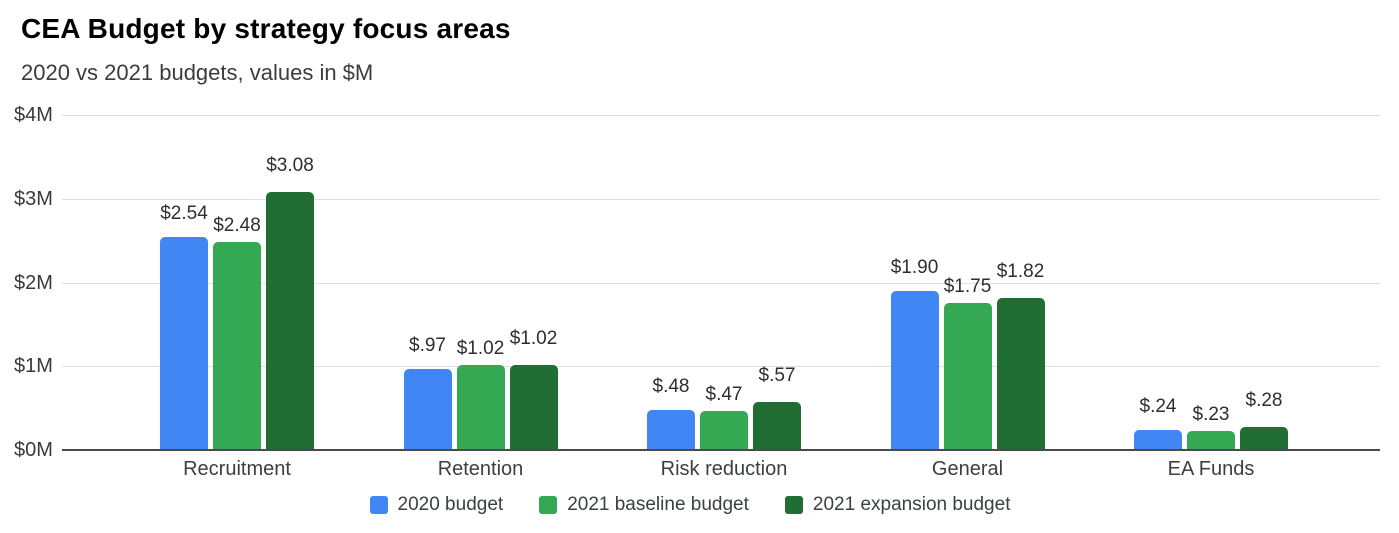 The width and height of the screenshot is (1399, 533). I want to click on bar-2020-budget-retention, so click(427, 409).